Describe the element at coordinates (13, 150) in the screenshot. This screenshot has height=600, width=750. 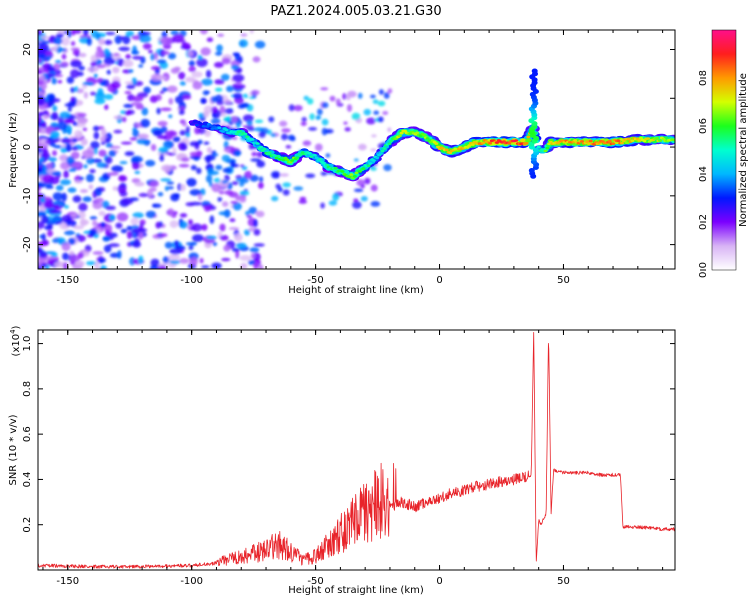
I see `spectrogram-y-label: Frequency (Hz)` at that location.